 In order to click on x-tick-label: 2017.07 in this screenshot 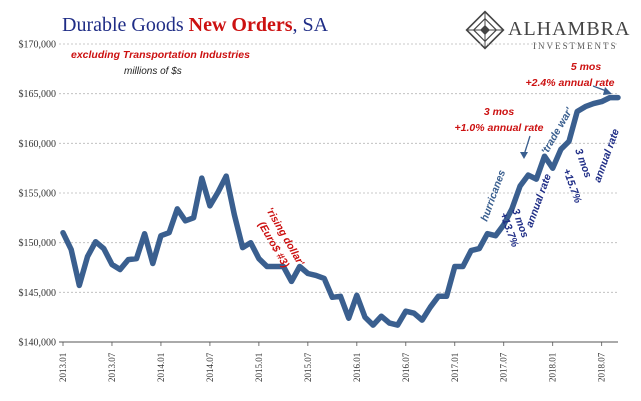, I will do `click(504, 367)`.